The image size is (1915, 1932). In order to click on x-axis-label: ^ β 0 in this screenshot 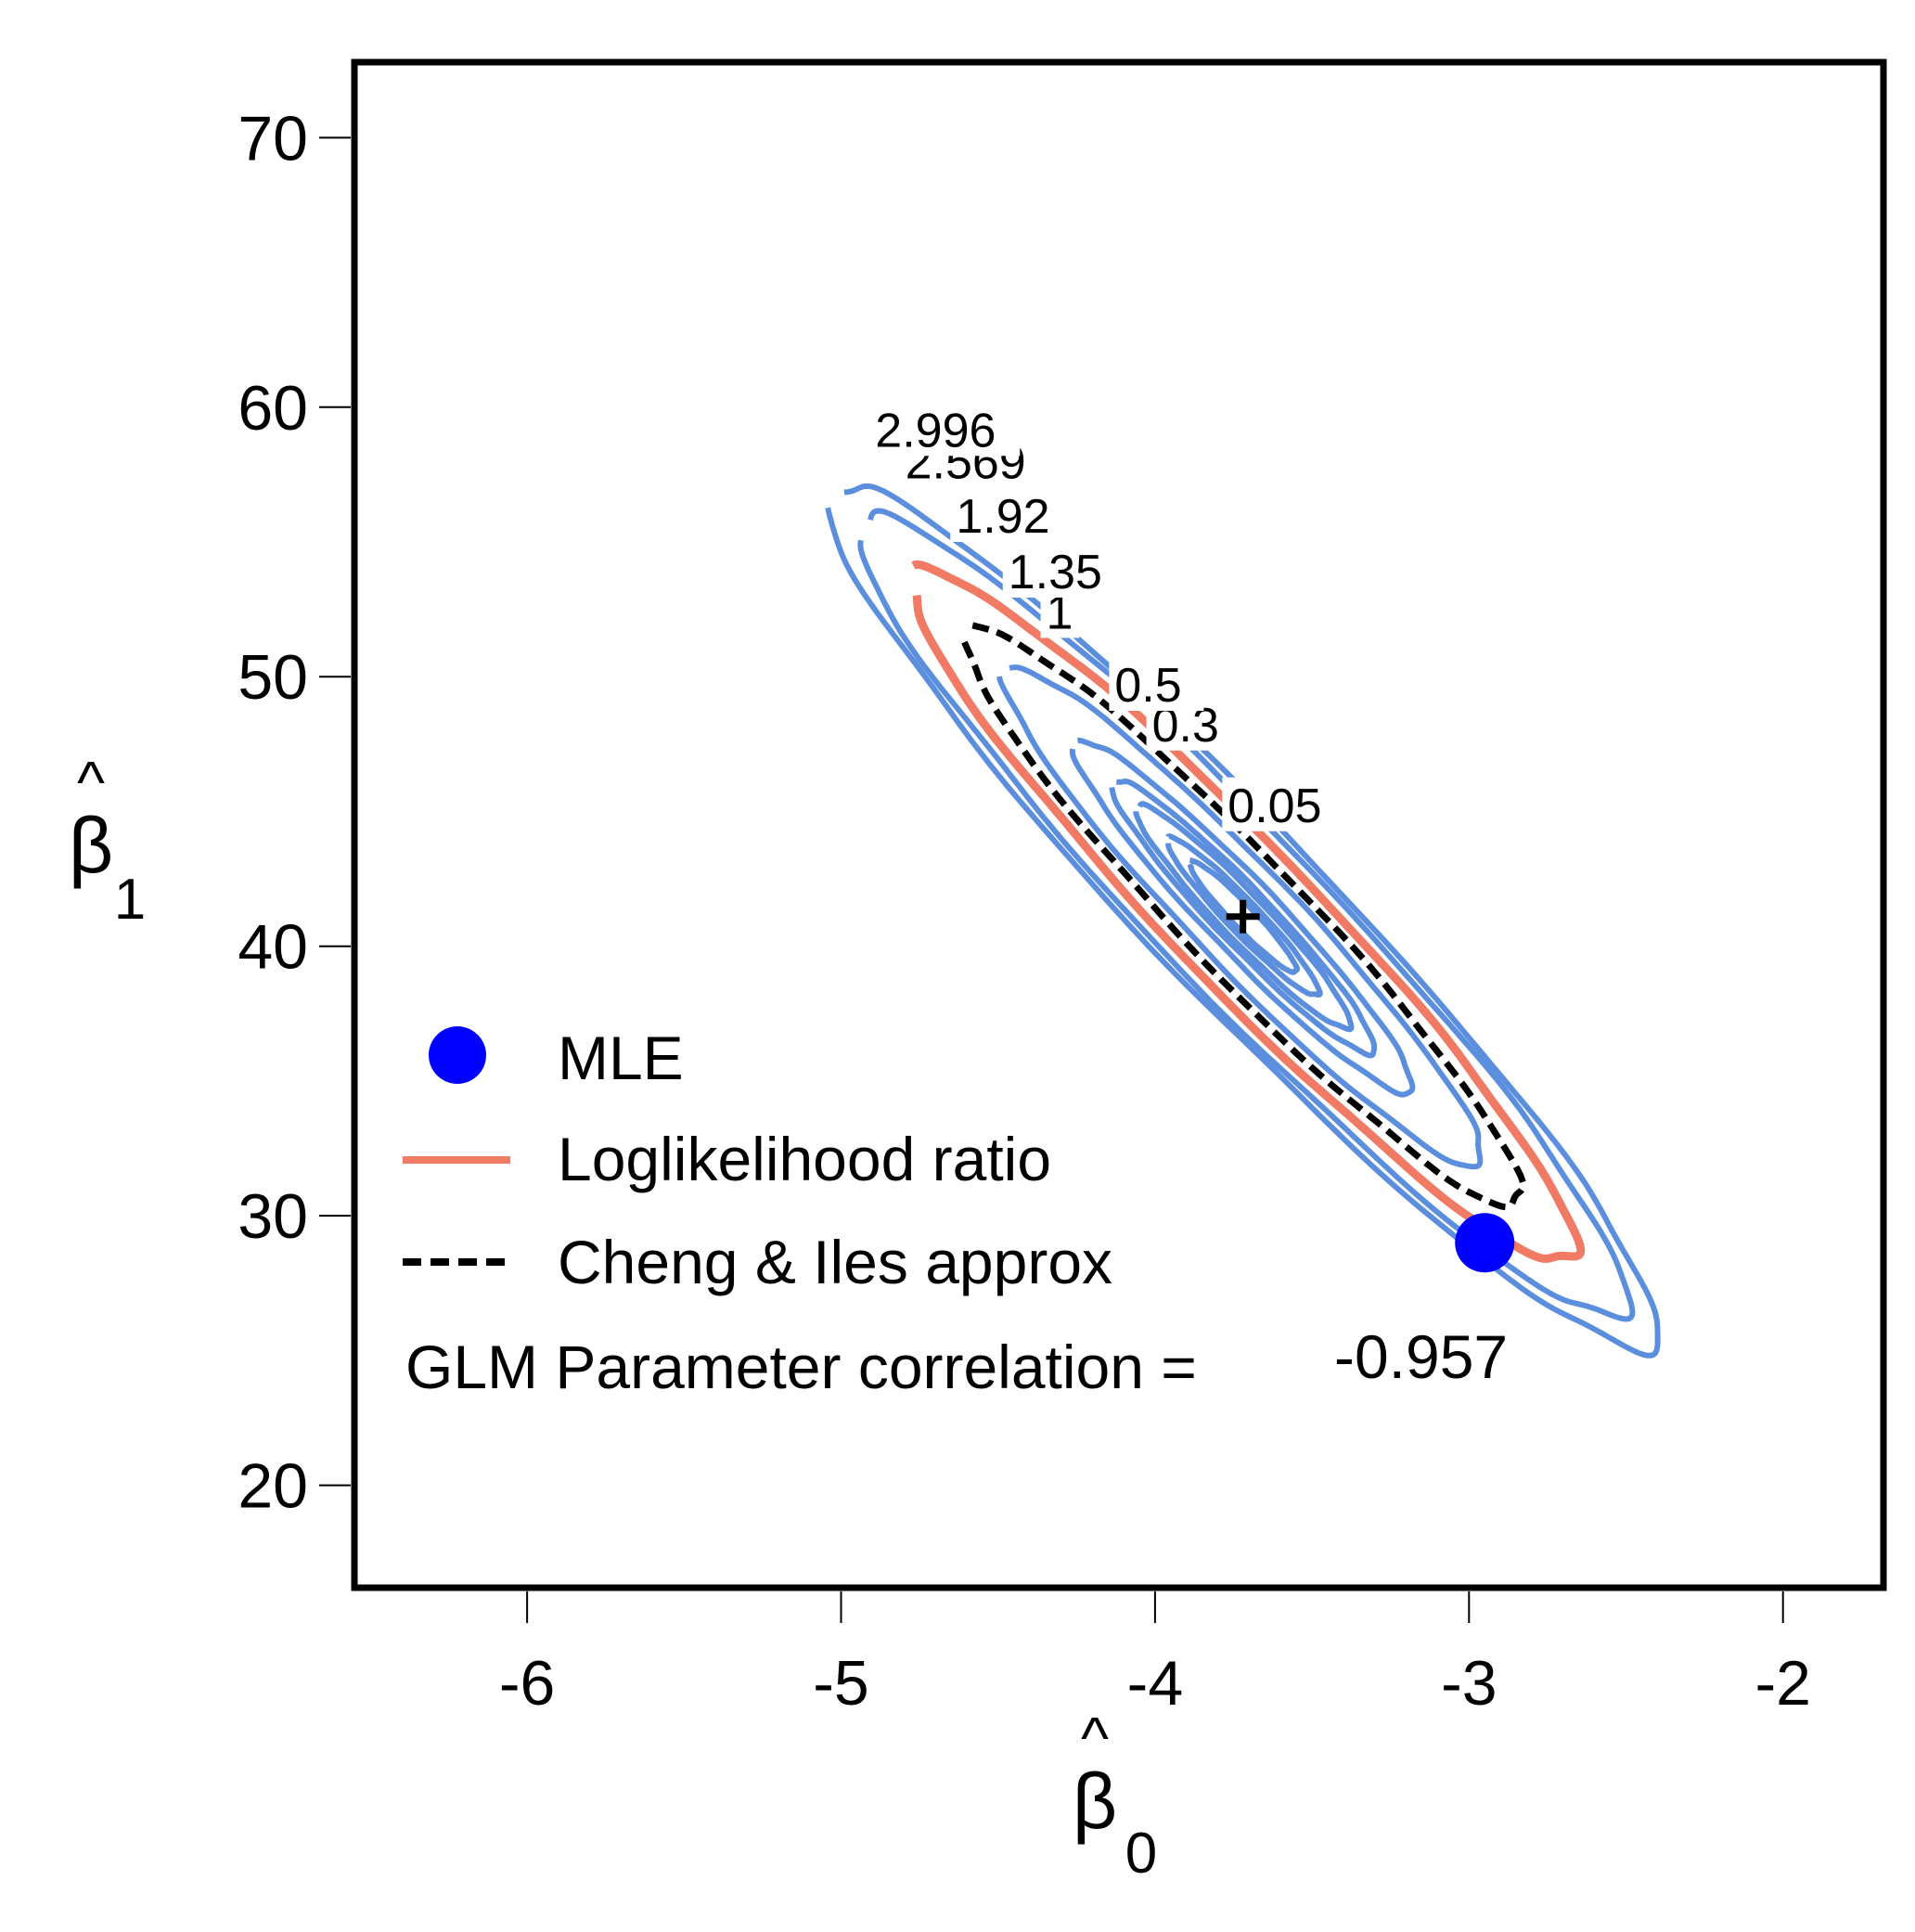, I will do `click(1115, 1796)`.